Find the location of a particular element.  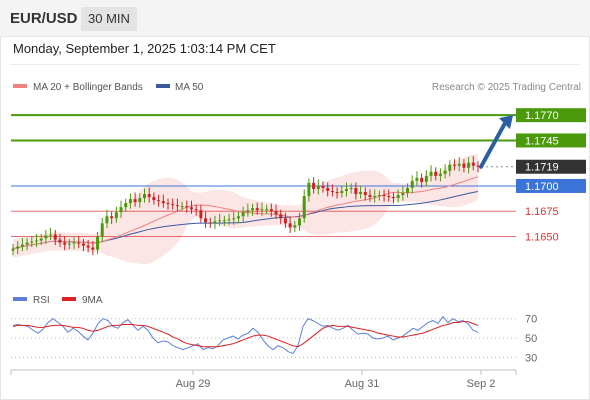

forecast-arrow-group is located at coordinates (496, 142).